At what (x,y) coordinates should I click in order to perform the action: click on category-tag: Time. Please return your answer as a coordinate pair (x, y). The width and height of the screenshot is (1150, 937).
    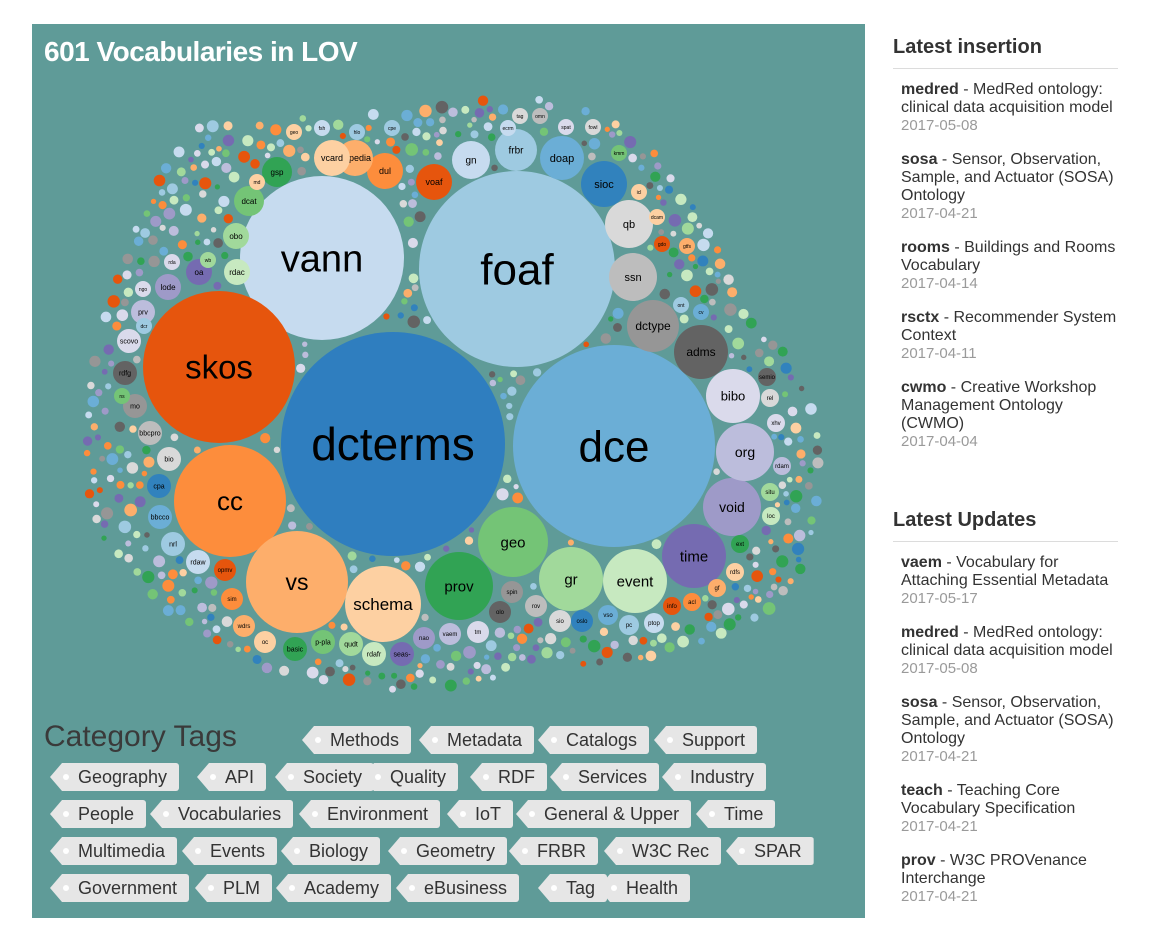
    Looking at the image, I should click on (736, 814).